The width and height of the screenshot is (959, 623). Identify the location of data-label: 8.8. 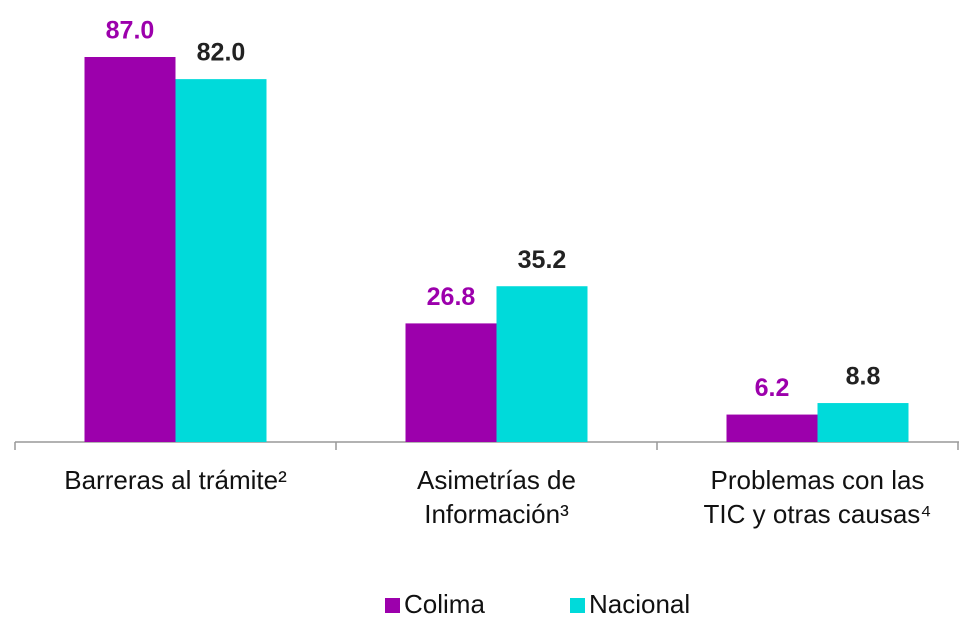
(863, 377).